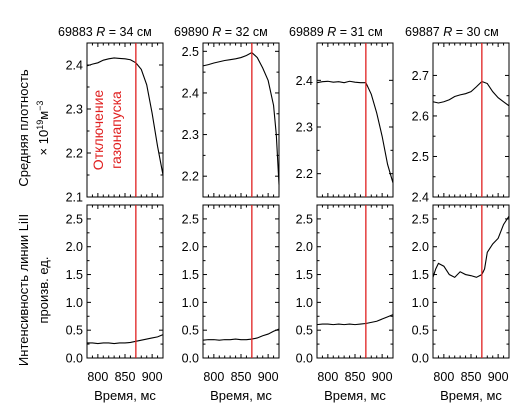  Describe the element at coordinates (221, 32) in the screenshot. I see `title-col-2: 69890 R = 32 см` at that location.